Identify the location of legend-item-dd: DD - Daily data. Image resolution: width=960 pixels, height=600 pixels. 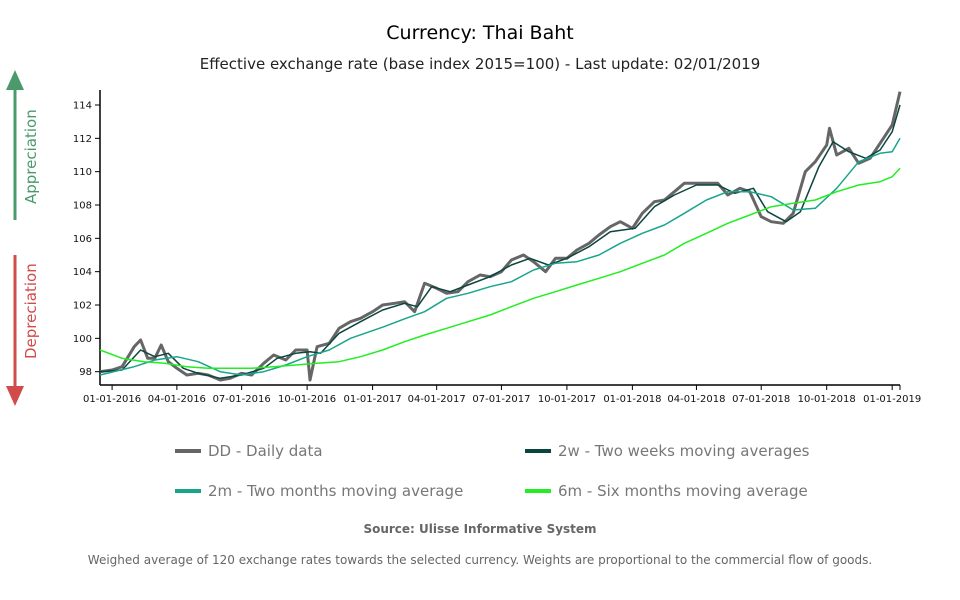
(249, 451).